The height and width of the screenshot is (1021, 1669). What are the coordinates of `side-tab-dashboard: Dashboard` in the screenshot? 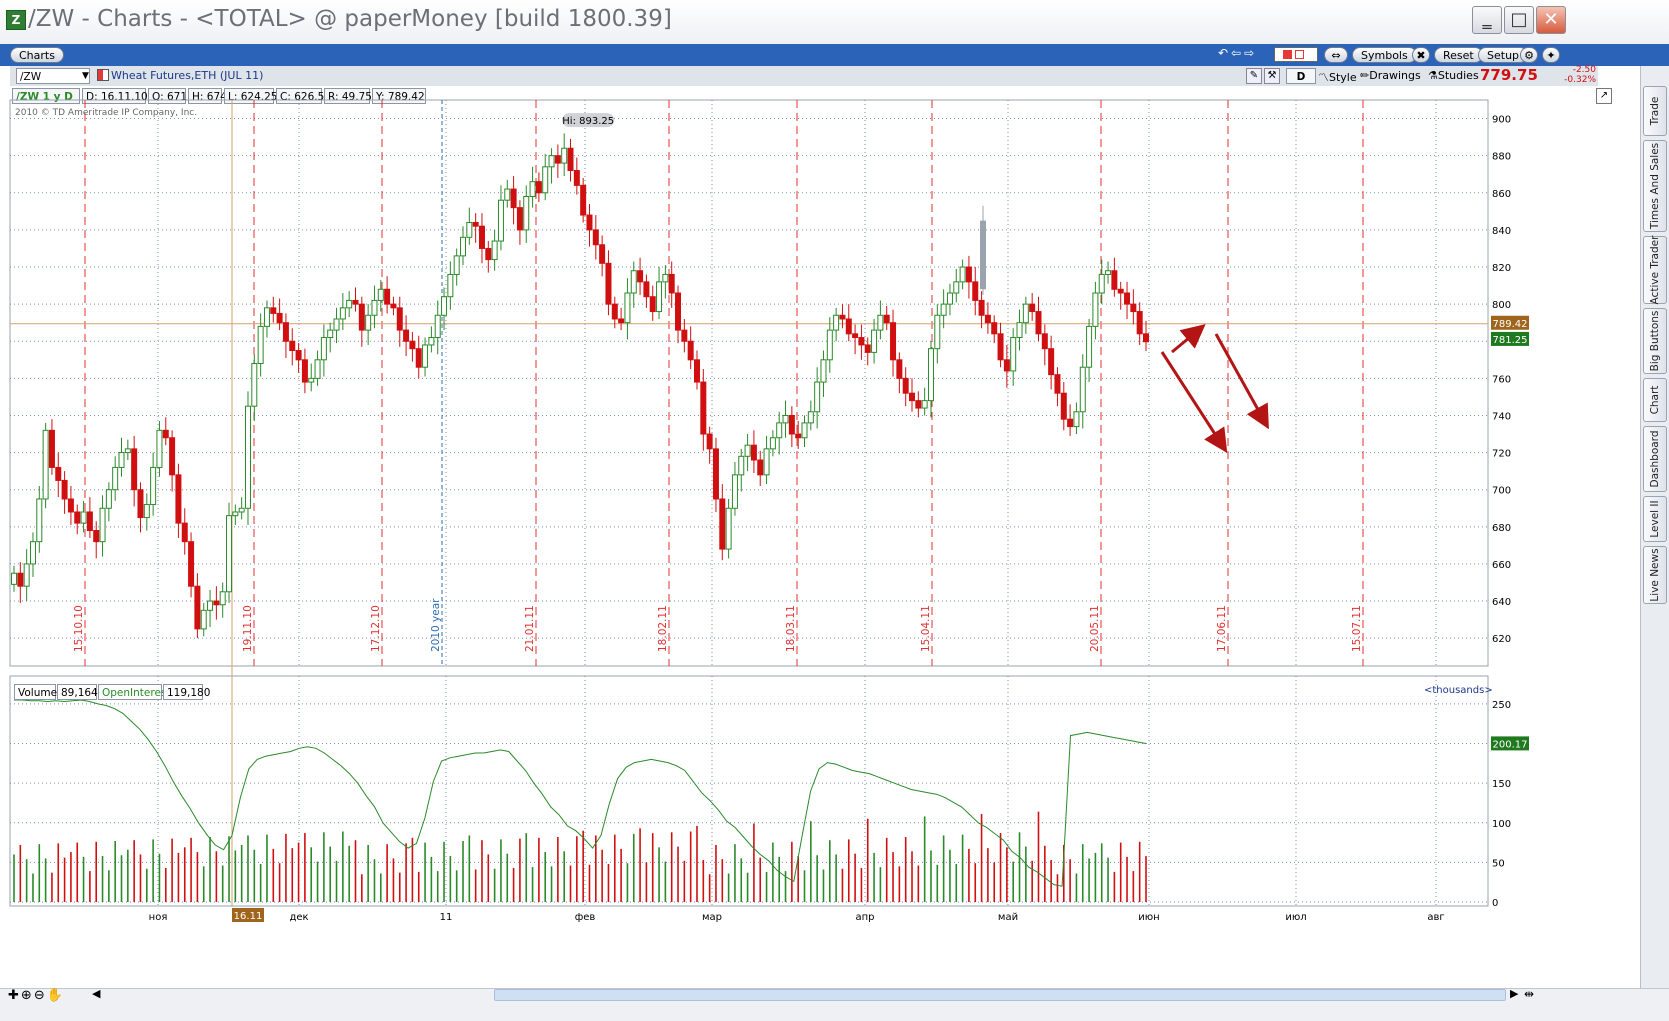 It's located at (1655, 459).